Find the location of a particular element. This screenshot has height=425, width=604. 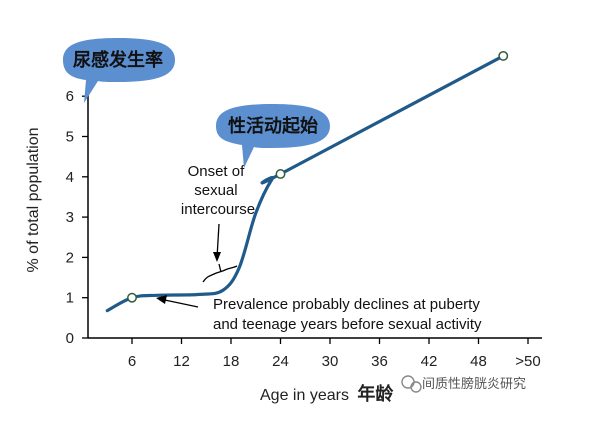

x-tick-label: 12 is located at coordinates (181, 361).